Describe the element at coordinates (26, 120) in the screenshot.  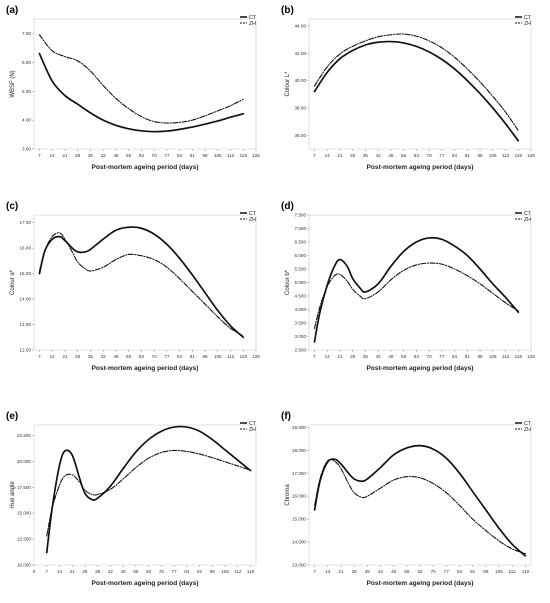
I see `y-tick-label: 4.00` at that location.